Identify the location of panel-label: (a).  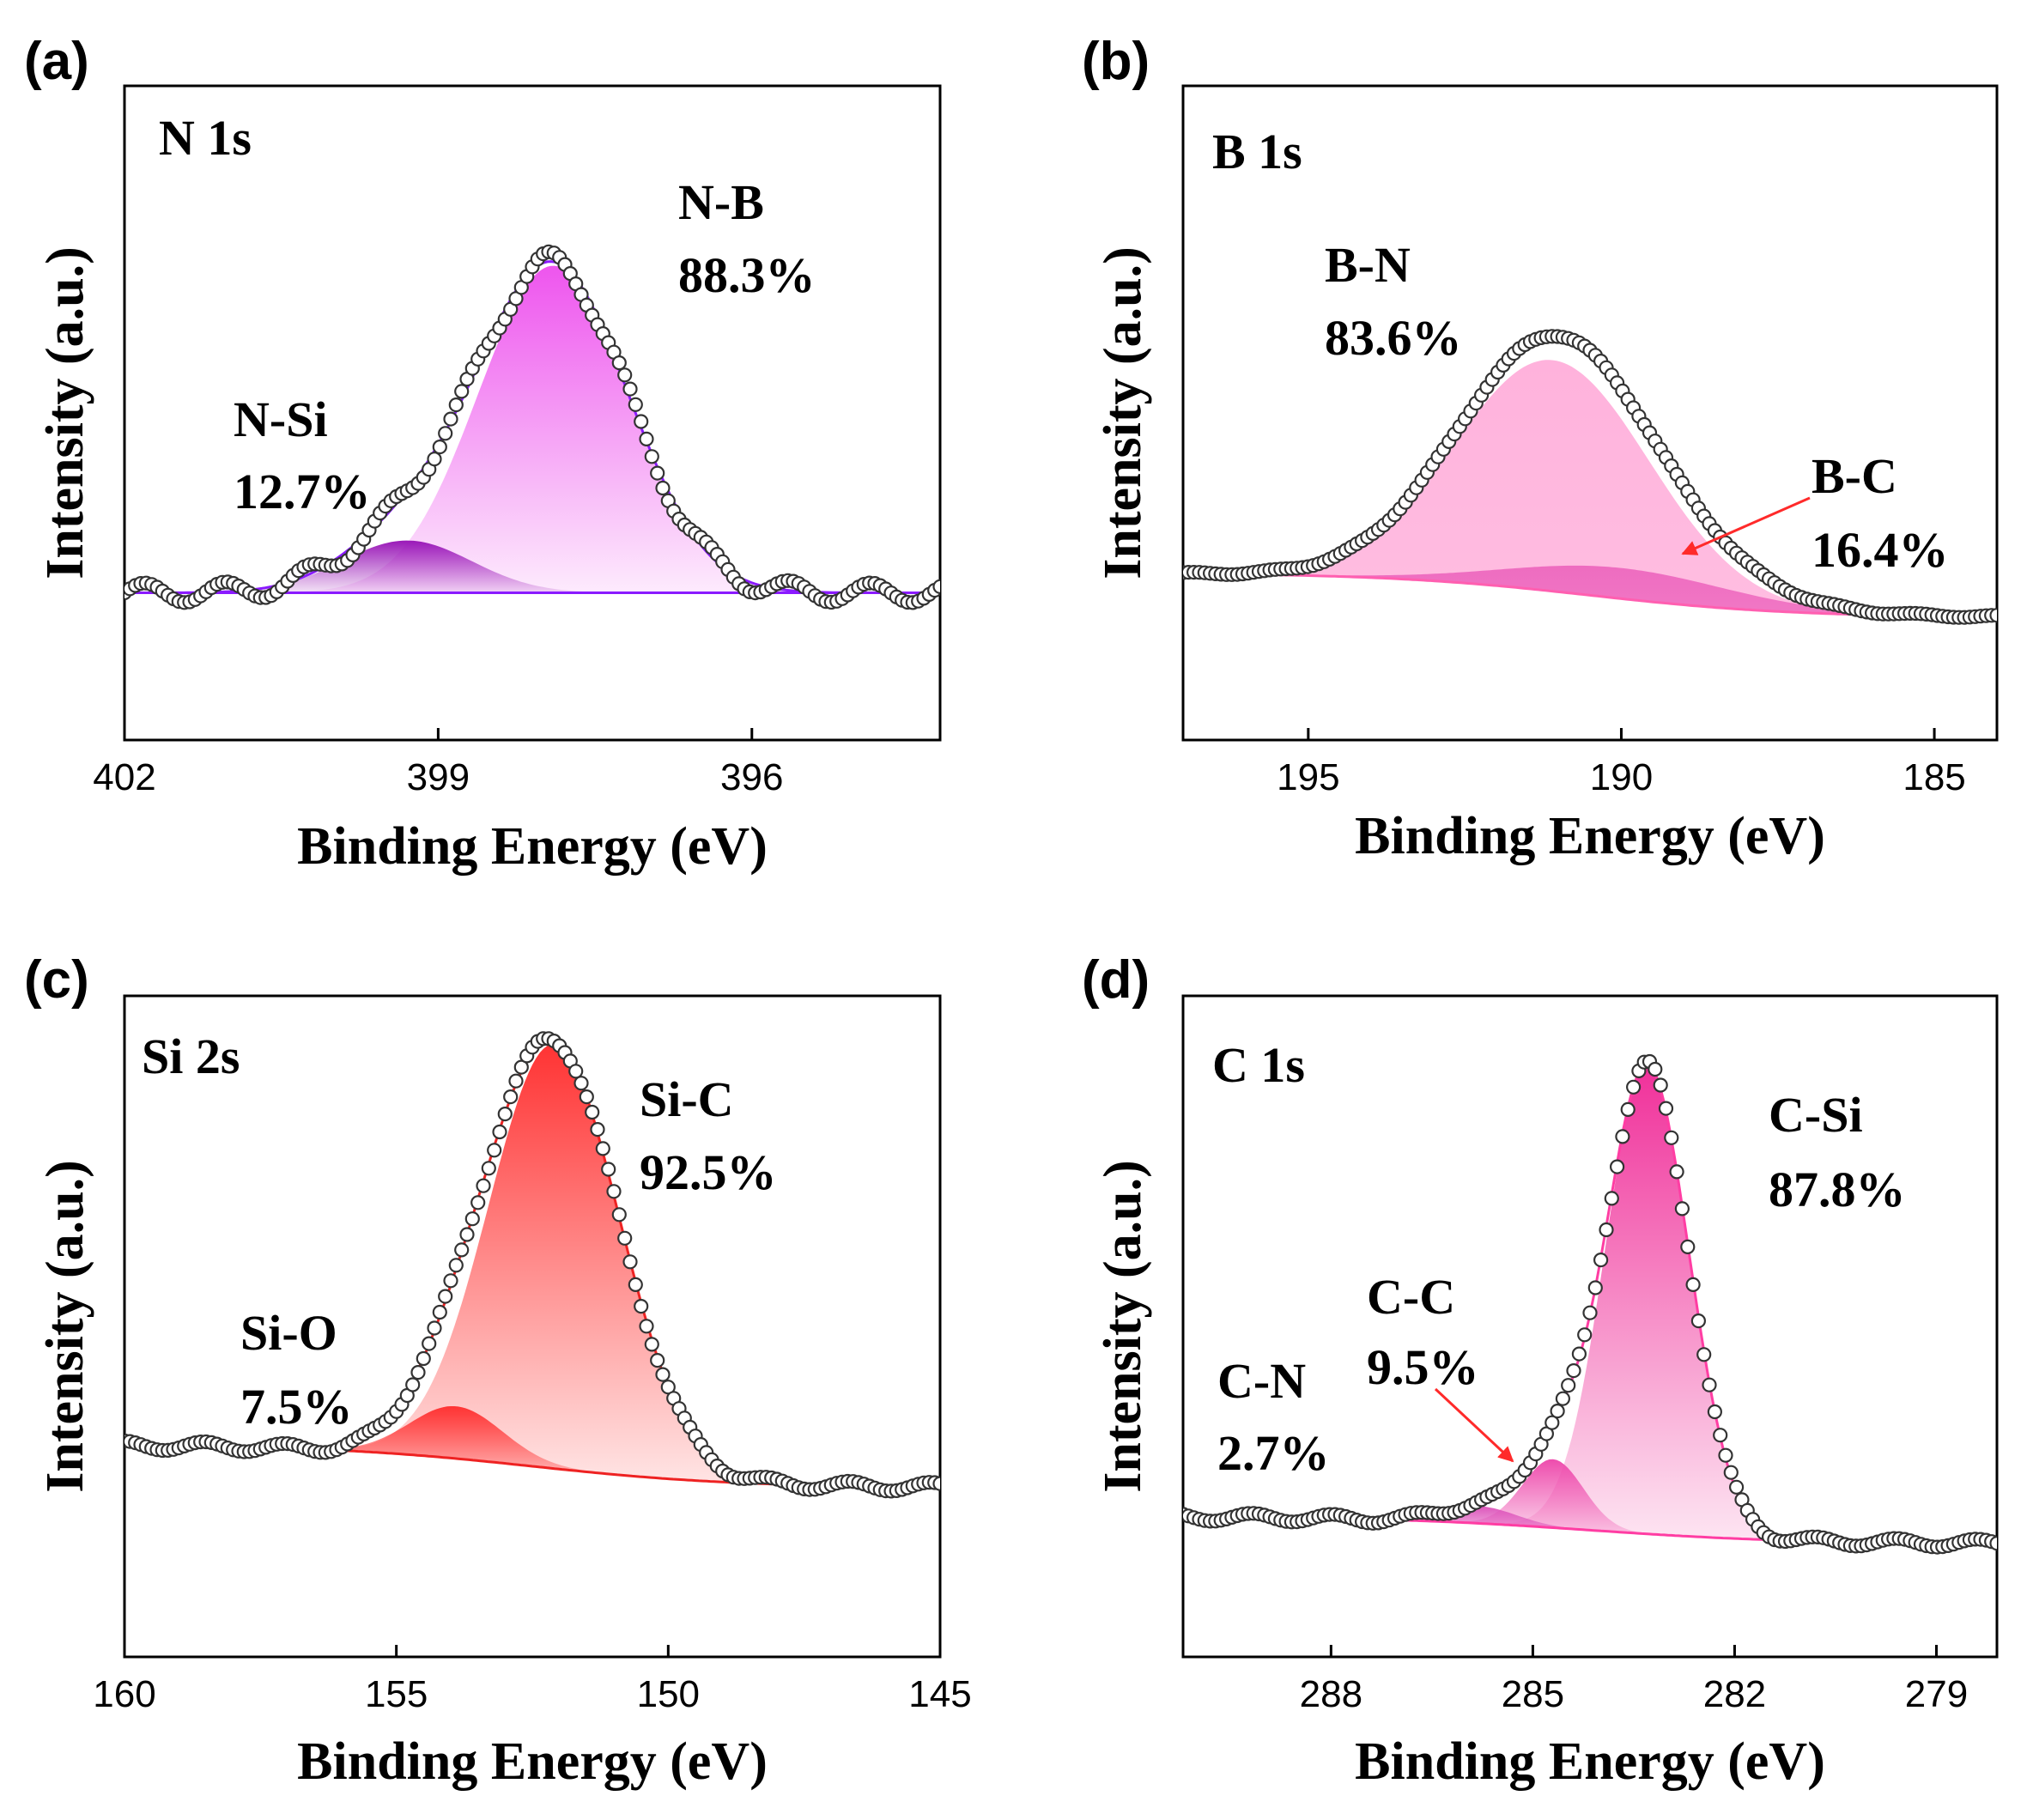
(56, 62).